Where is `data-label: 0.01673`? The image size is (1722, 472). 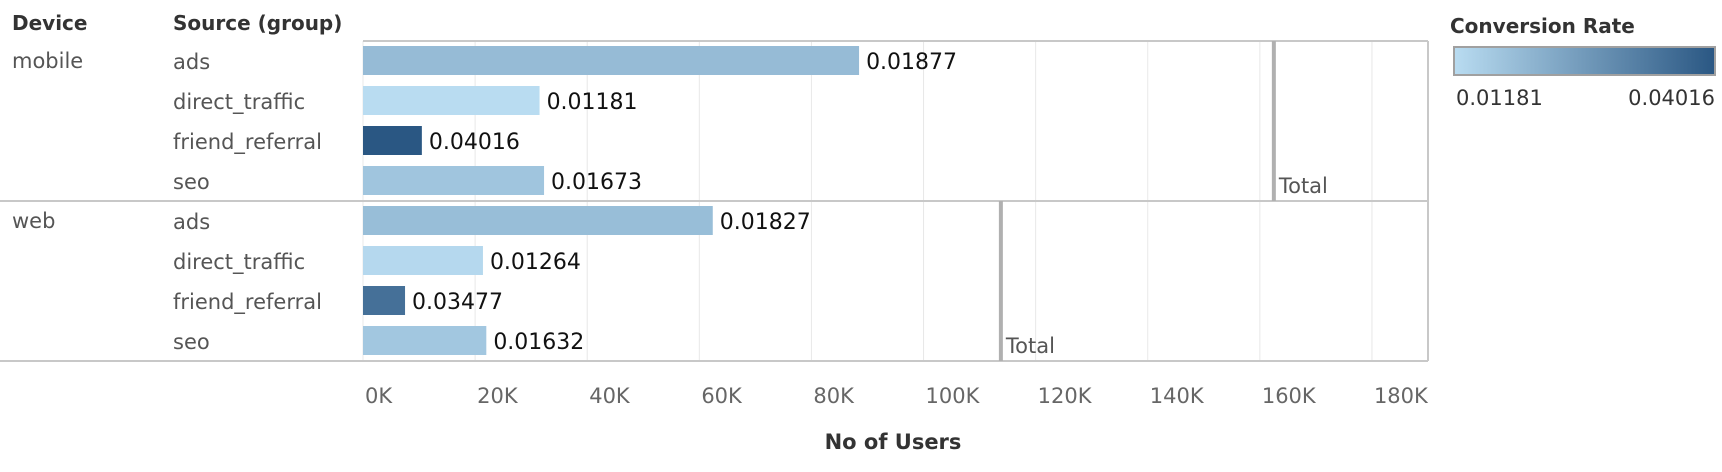 data-label: 0.01673 is located at coordinates (596, 182).